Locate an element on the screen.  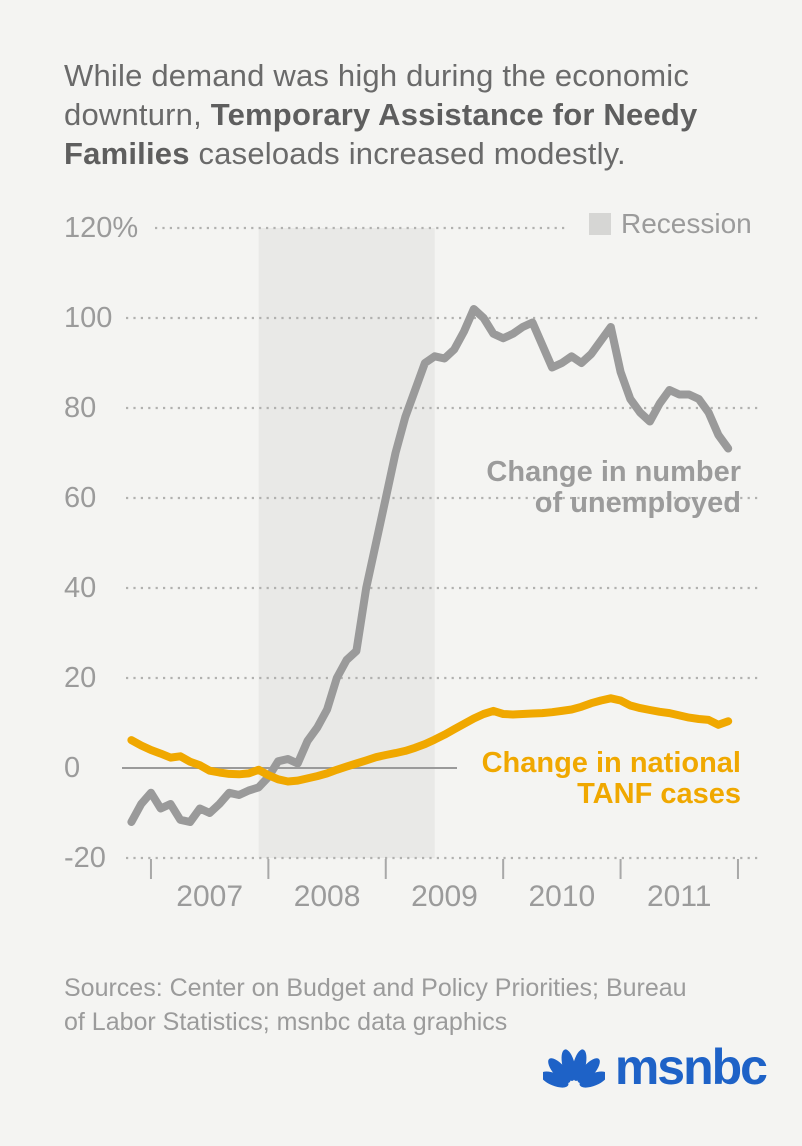
sources-line2: of Labor Statistics; msnbc data graphics is located at coordinates (286, 1022).